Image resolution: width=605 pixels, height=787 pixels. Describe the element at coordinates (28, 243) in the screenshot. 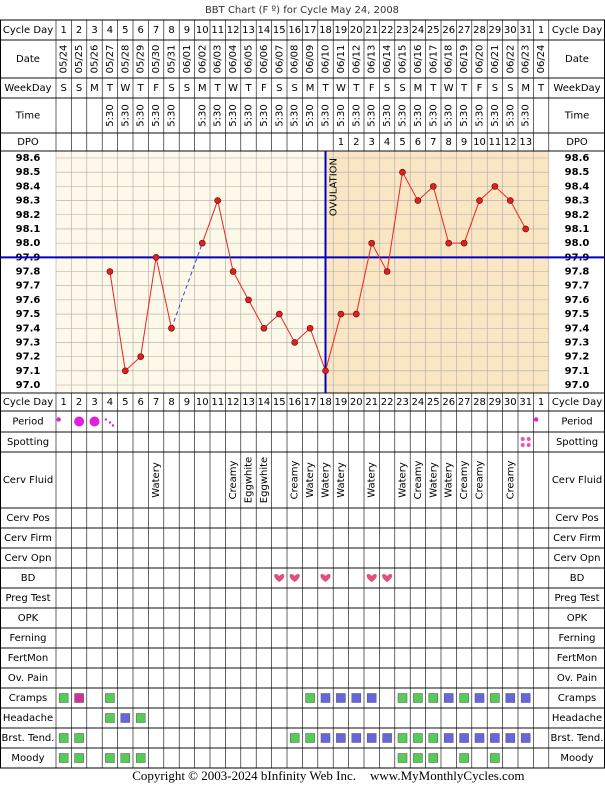

I see `y-tick-label: 98.0` at that location.